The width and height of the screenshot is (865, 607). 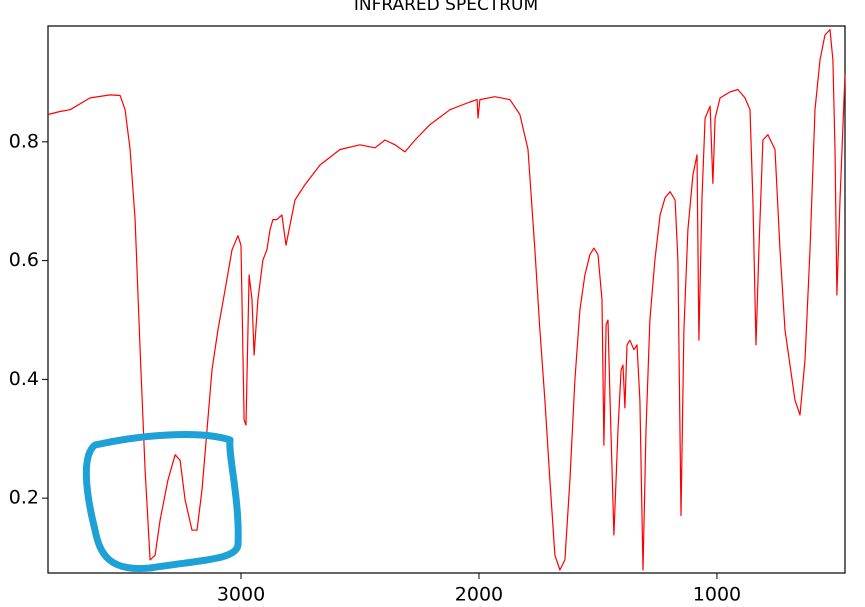 What do you see at coordinates (24, 498) in the screenshot?
I see `y-tick-label: 0.2` at bounding box center [24, 498].